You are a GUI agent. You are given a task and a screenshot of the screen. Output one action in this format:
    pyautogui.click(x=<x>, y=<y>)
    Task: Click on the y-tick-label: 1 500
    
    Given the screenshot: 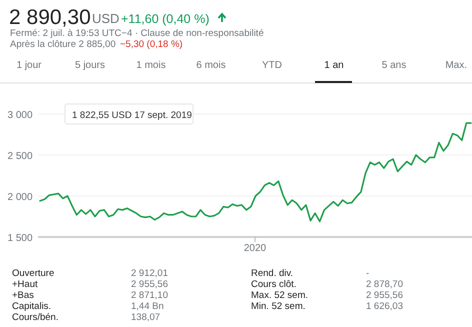 What is the action you would take?
    pyautogui.click(x=20, y=238)
    